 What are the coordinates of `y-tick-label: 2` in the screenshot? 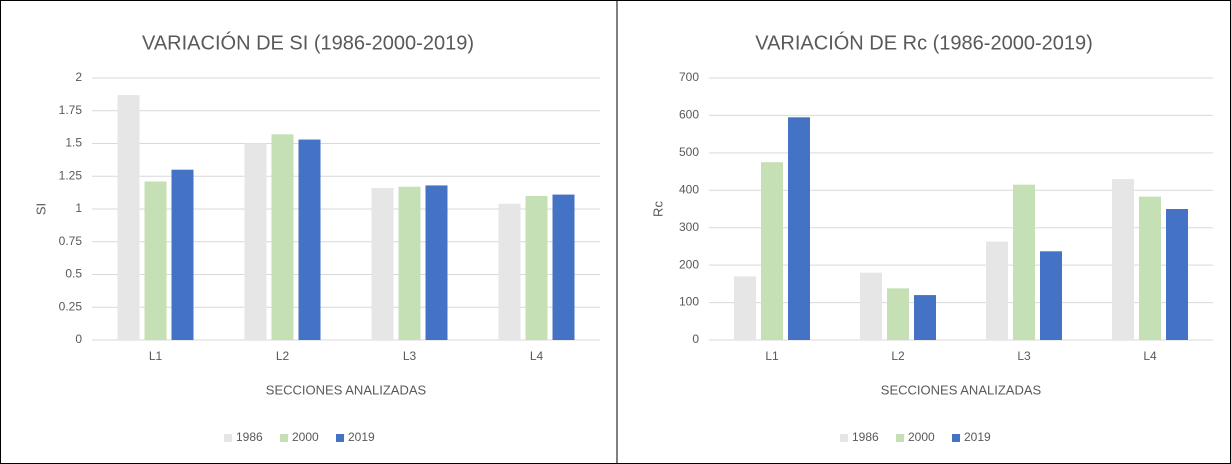 It's located at (78, 77).